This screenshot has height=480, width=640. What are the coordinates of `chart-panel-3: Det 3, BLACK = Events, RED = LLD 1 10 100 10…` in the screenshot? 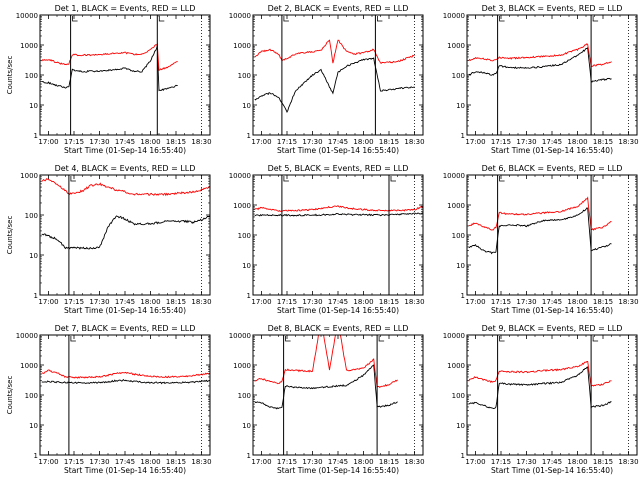 It's located at (541, 79).